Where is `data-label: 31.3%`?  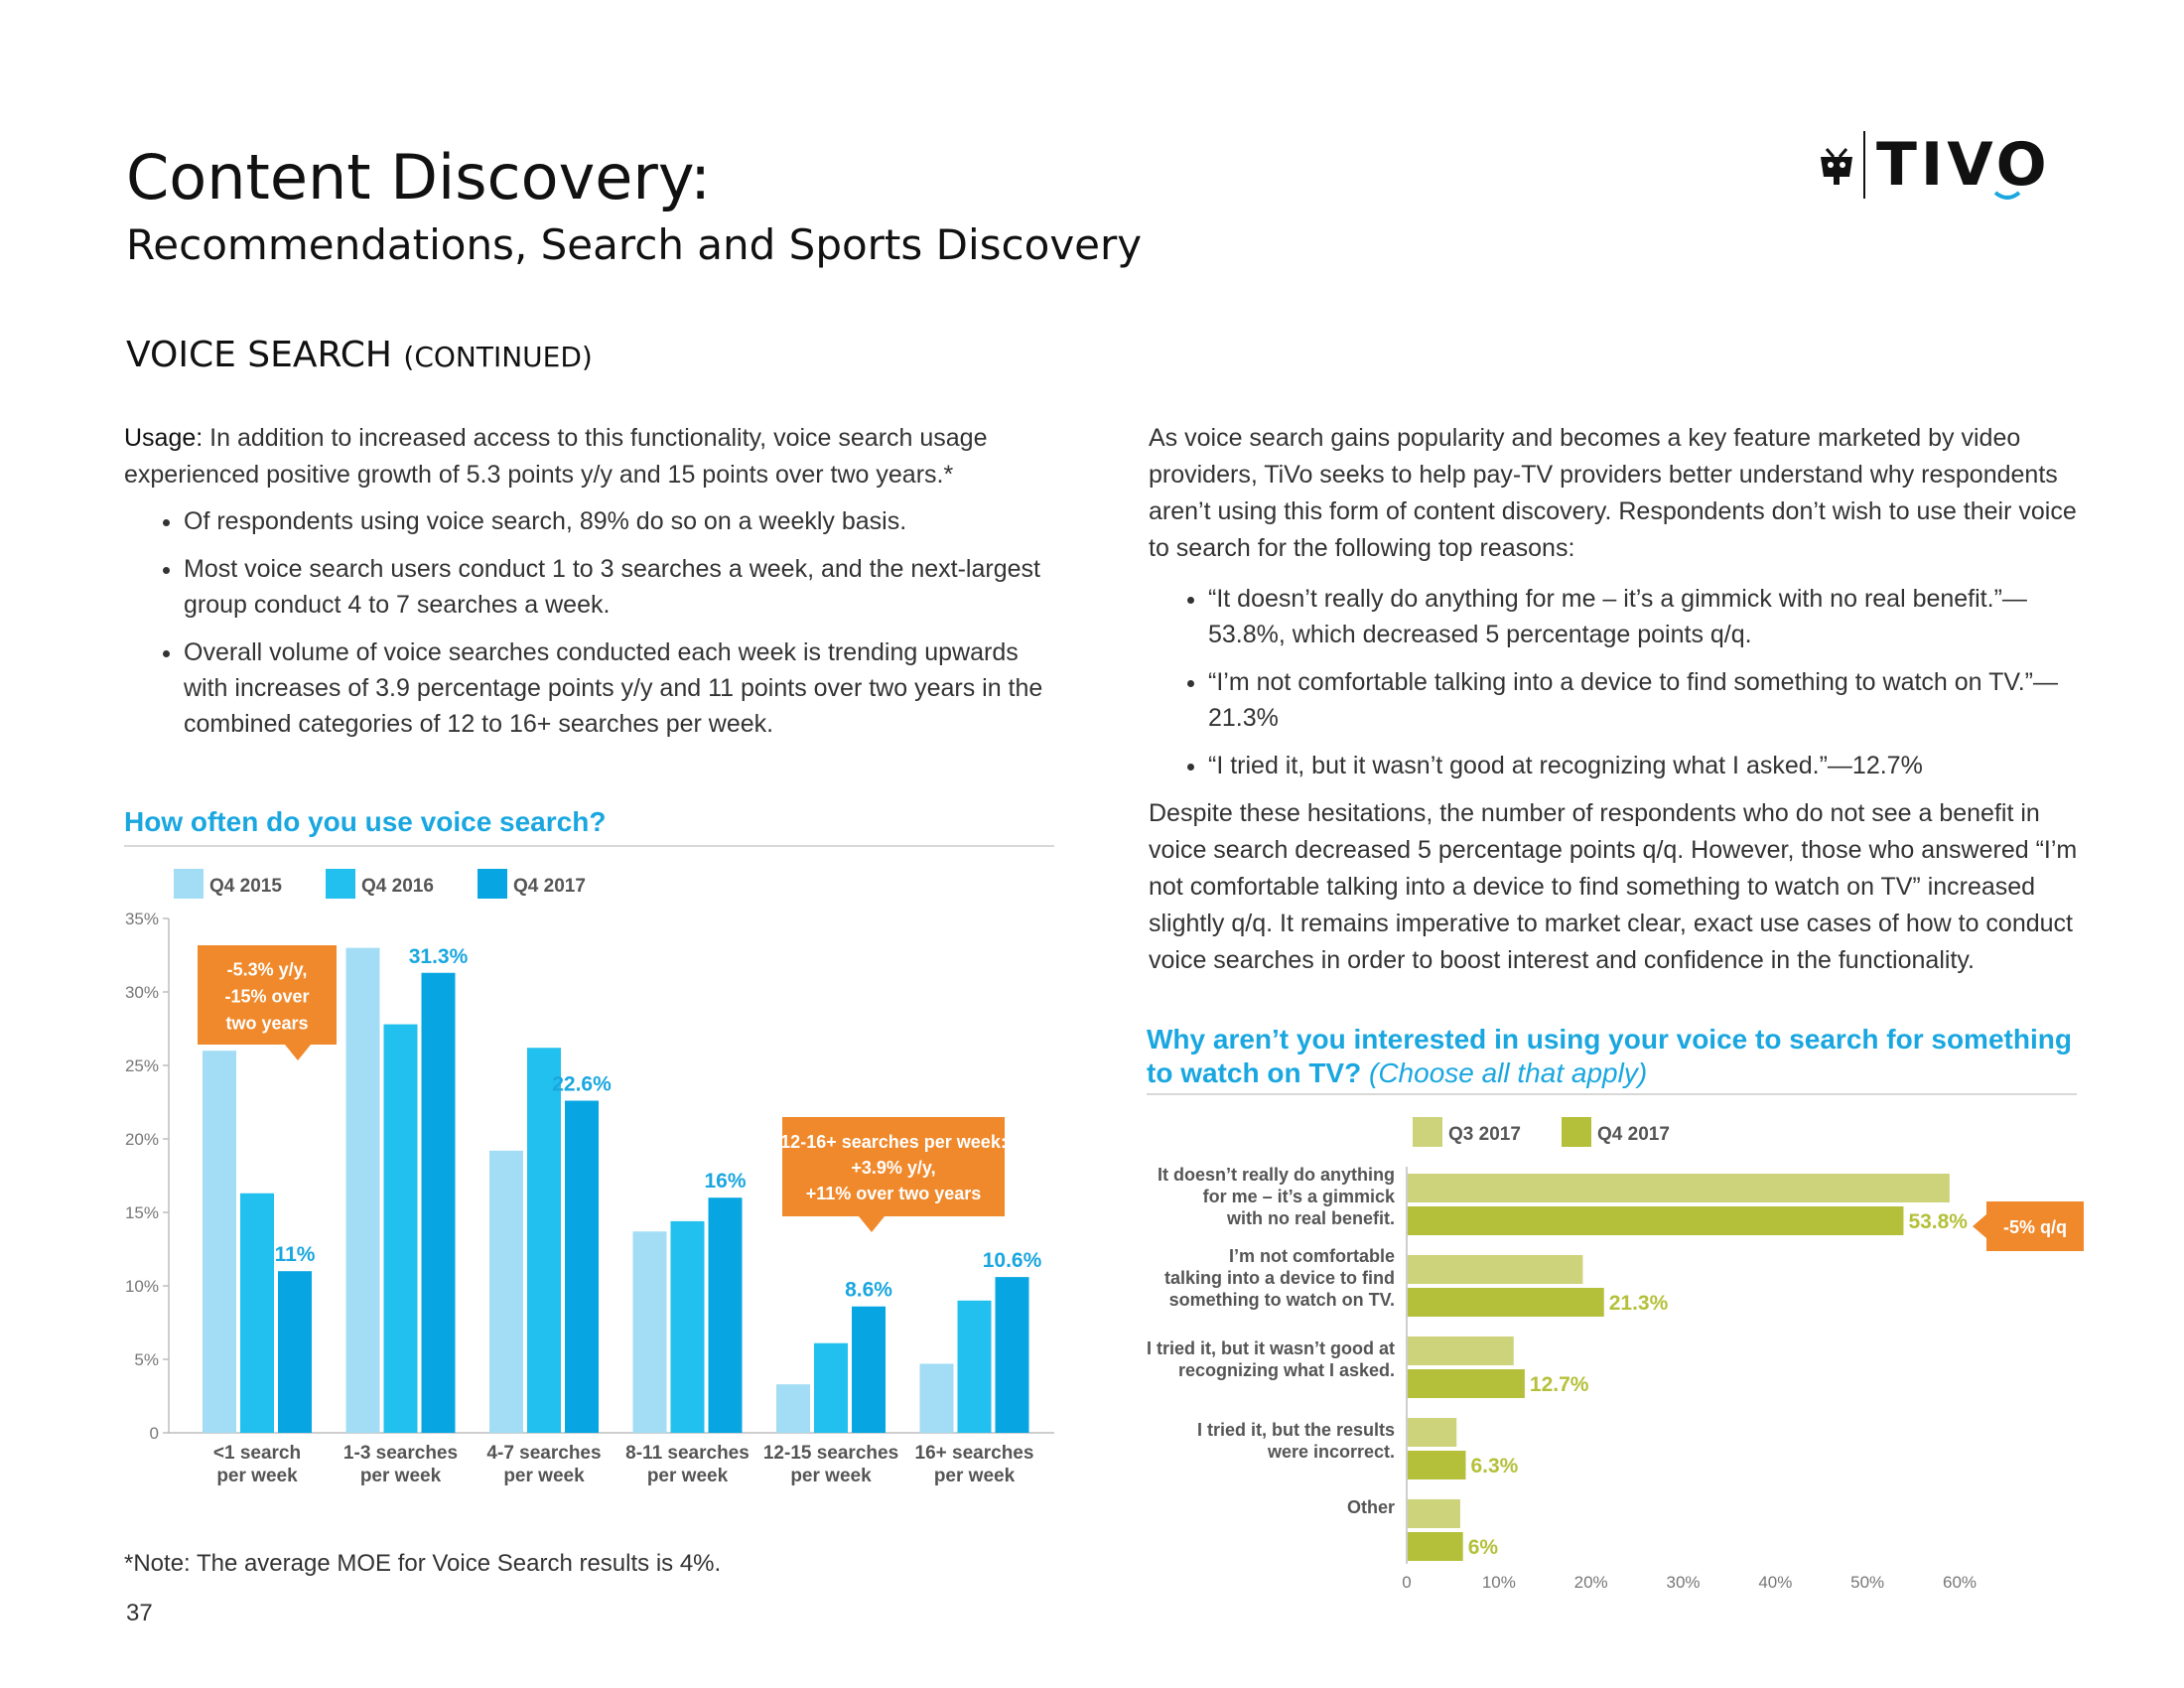
data-label: 31.3% is located at coordinates (439, 956).